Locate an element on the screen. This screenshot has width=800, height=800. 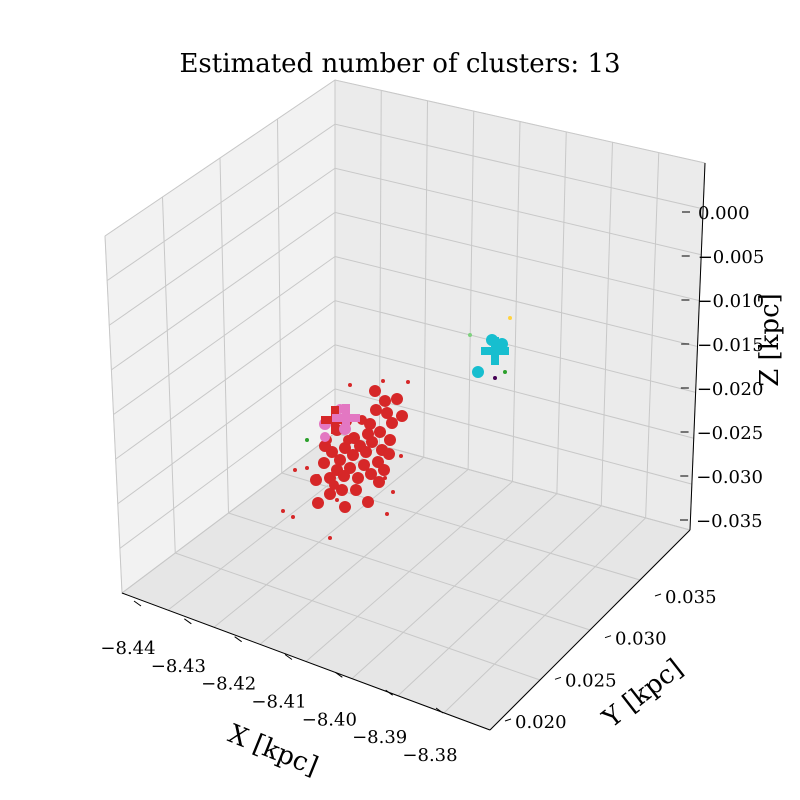
x-tick-label: −8.42 is located at coordinates (228, 684).